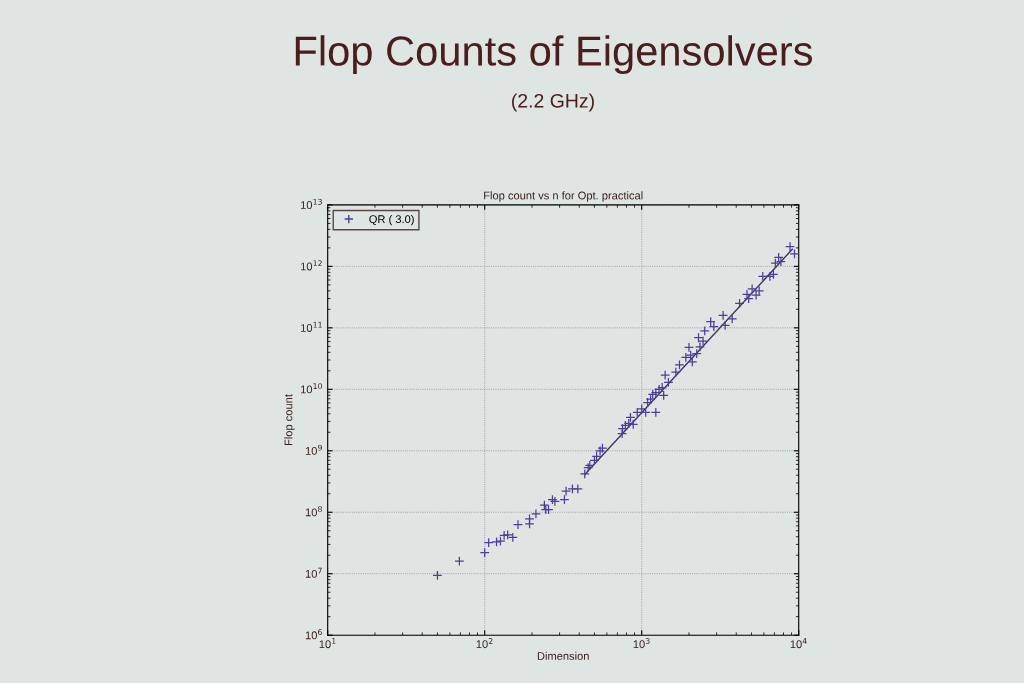 The width and height of the screenshot is (1024, 683). I want to click on y-tick-label: 10$^{11}$, so click(311, 326).